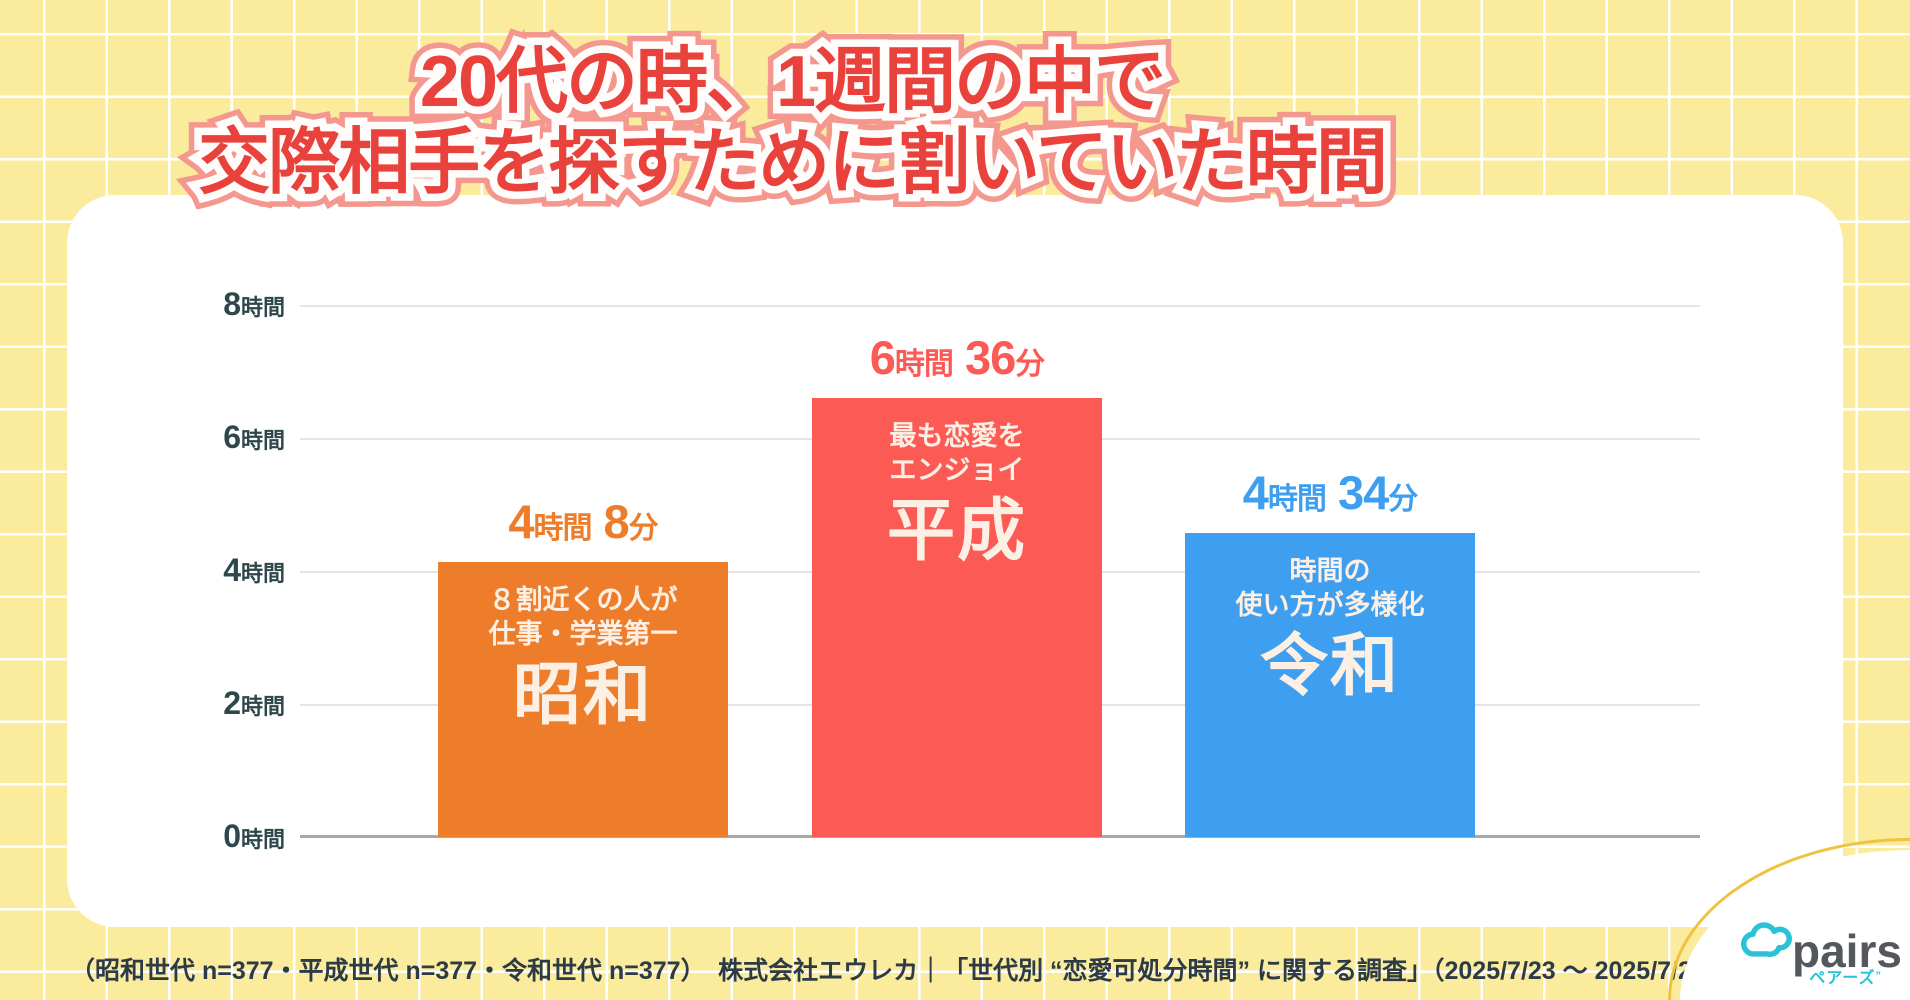 The width and height of the screenshot is (1910, 1000). I want to click on bar-group-showa: 4時間 8分 ８割近くの人が 仕事・学業第一 昭和, so click(583, 571).